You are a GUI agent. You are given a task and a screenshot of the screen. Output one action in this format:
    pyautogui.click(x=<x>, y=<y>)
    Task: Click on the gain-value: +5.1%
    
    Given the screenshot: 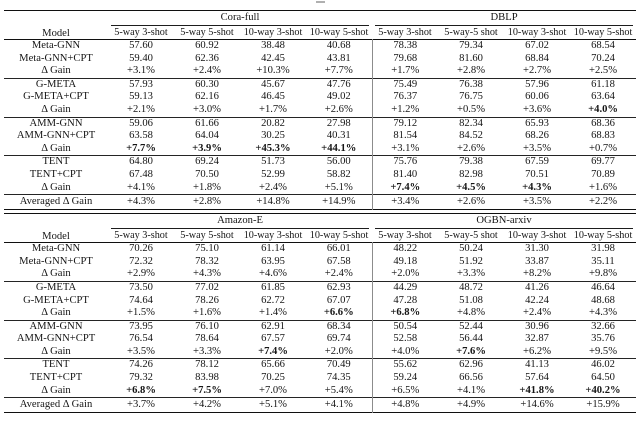 What is the action you would take?
    pyautogui.click(x=338, y=187)
    